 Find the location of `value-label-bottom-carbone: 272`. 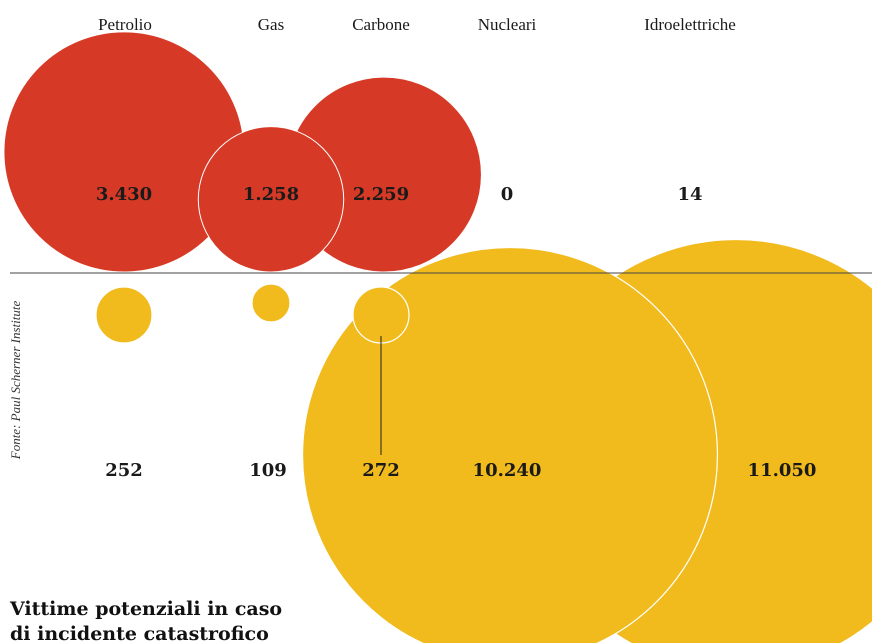

value-label-bottom-carbone: 272 is located at coordinates (381, 470).